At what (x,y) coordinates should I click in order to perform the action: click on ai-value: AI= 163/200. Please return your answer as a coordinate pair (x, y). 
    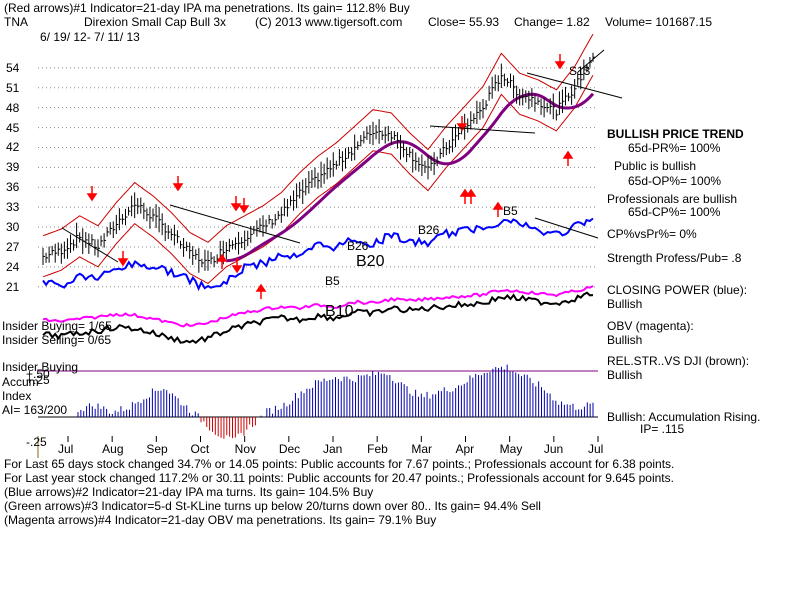
    Looking at the image, I should click on (35, 410).